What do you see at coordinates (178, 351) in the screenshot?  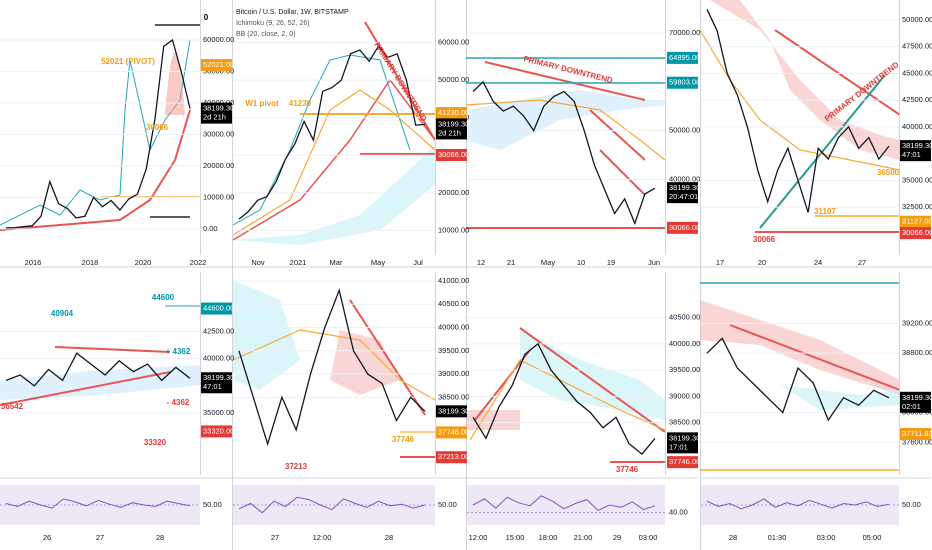 I see `annotation: + 4362` at bounding box center [178, 351].